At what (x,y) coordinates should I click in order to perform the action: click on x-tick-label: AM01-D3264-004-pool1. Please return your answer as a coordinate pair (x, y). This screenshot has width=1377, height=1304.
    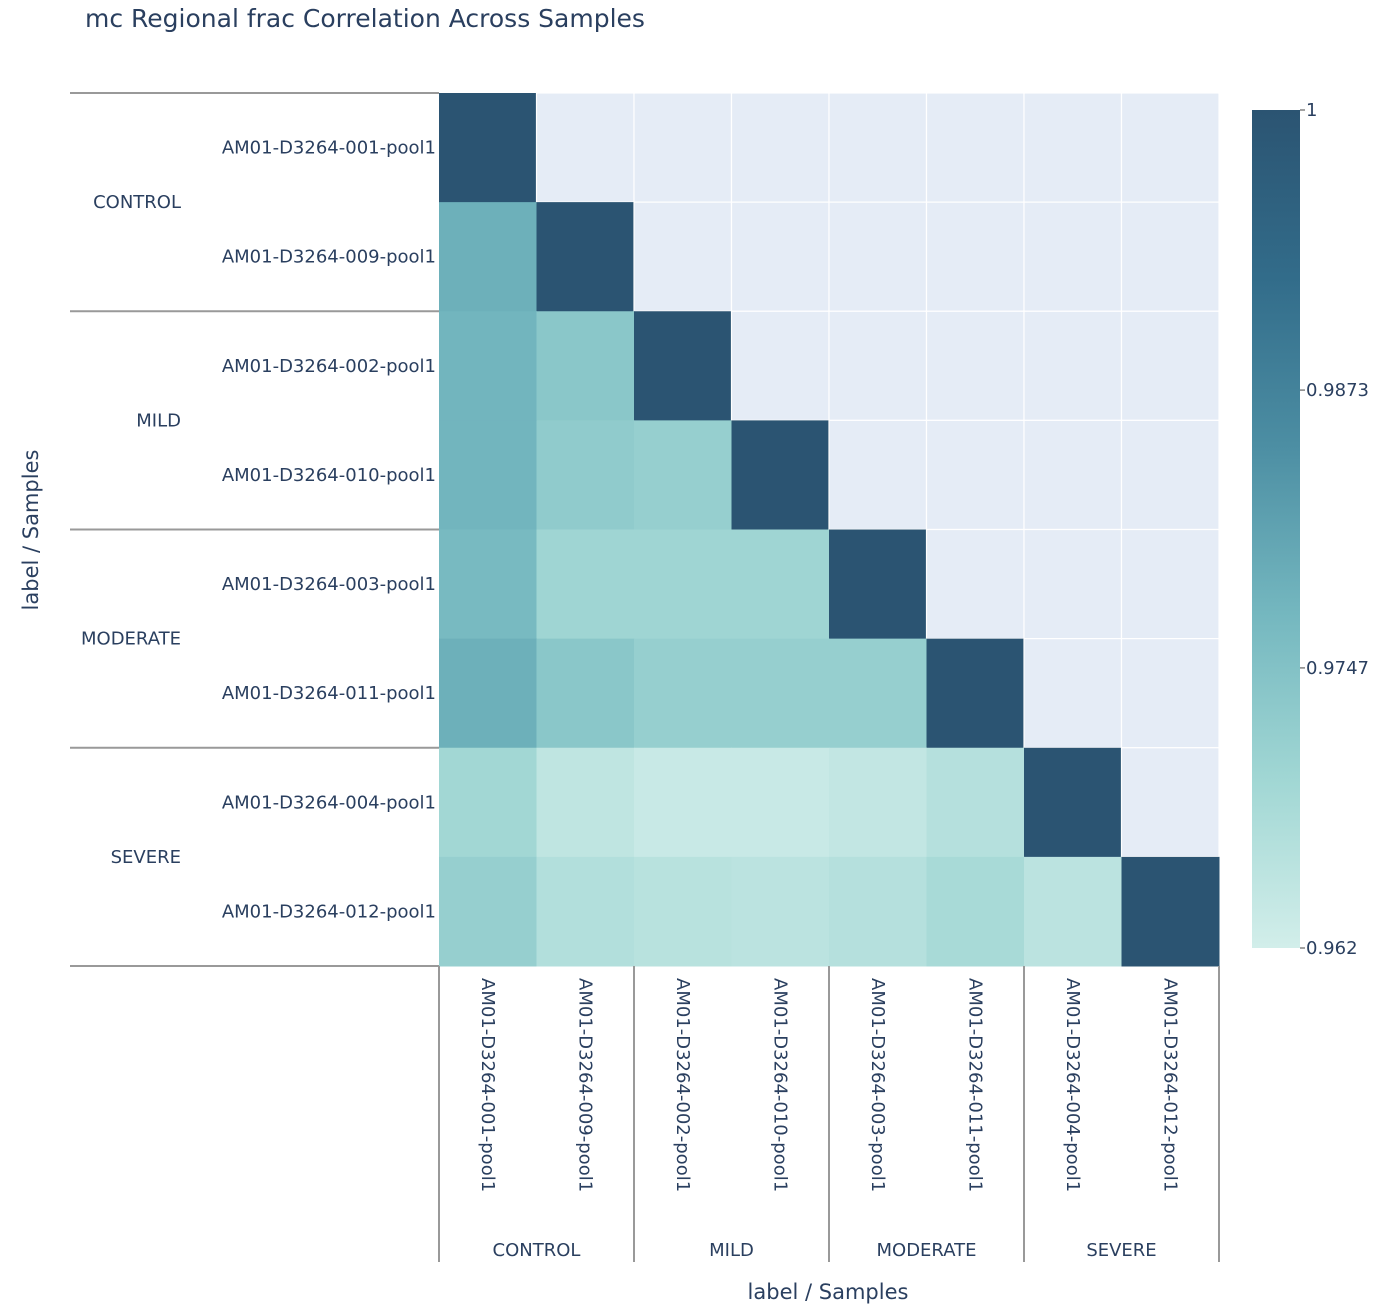
    Looking at the image, I should click on (1072, 1085).